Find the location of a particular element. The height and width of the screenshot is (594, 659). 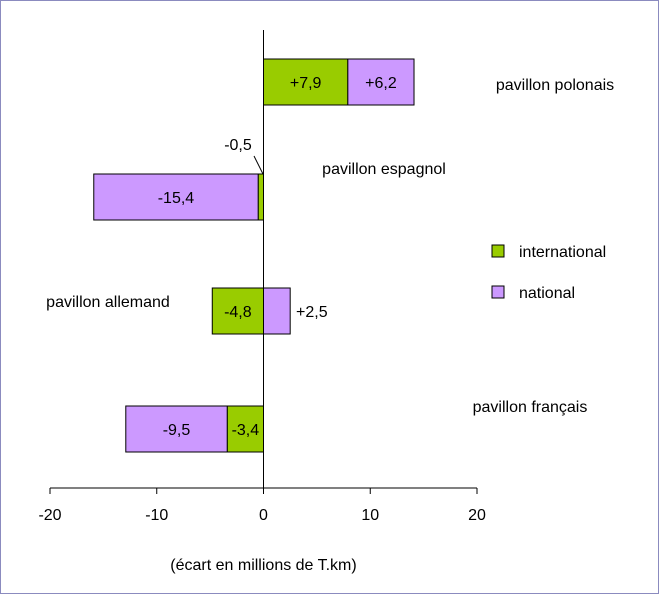

x-tick-label: 20 is located at coordinates (477, 515).